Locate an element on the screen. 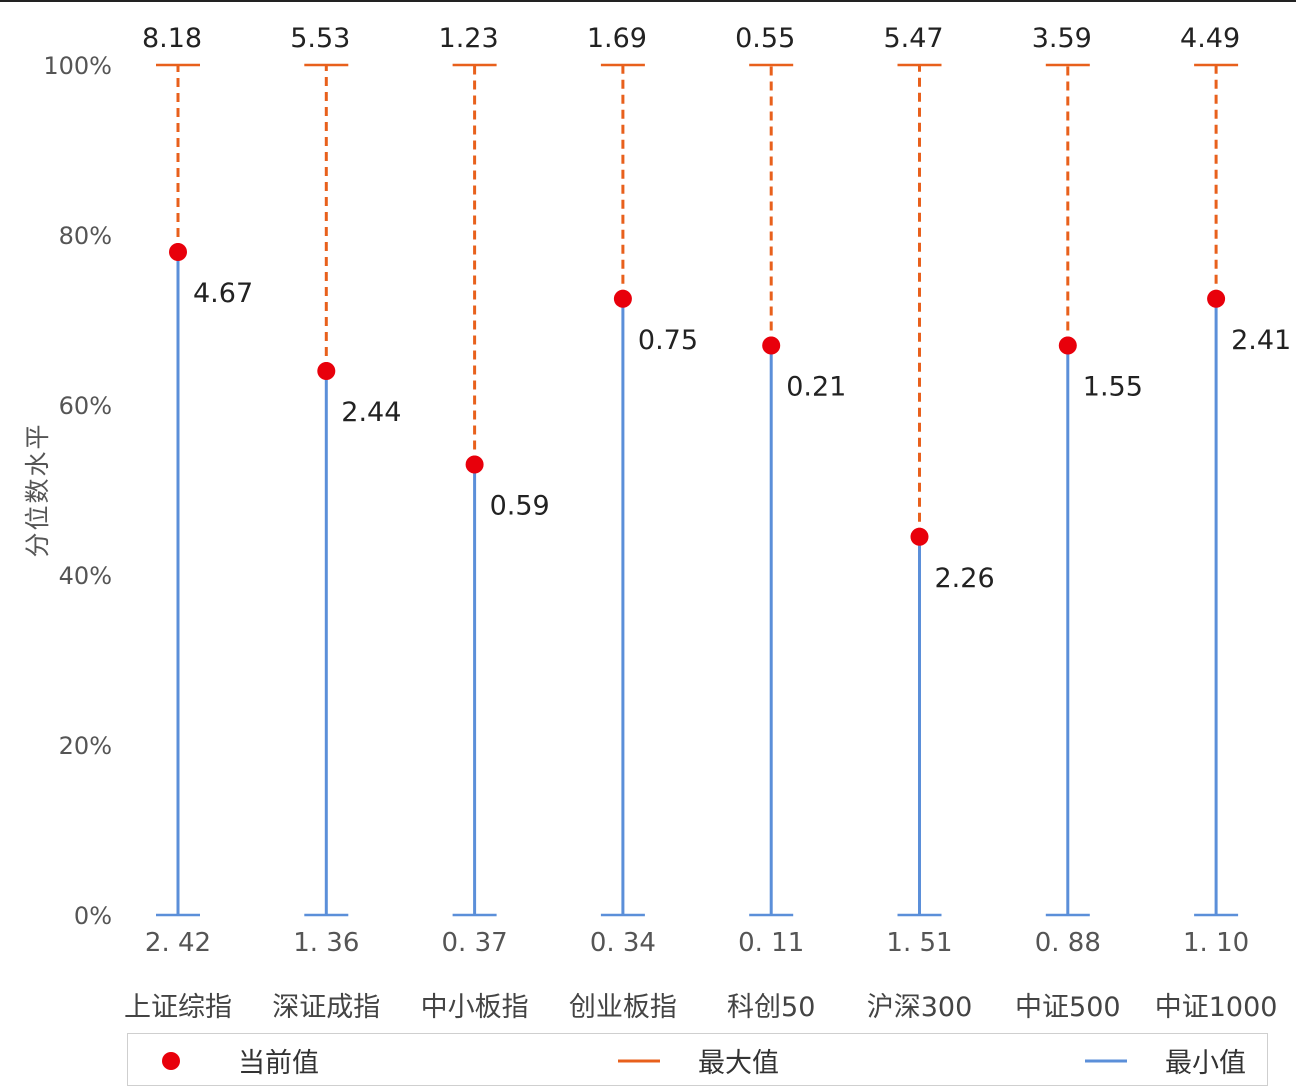 This screenshot has height=1092, width=1296. max-value-label: 5.47 is located at coordinates (913, 38).